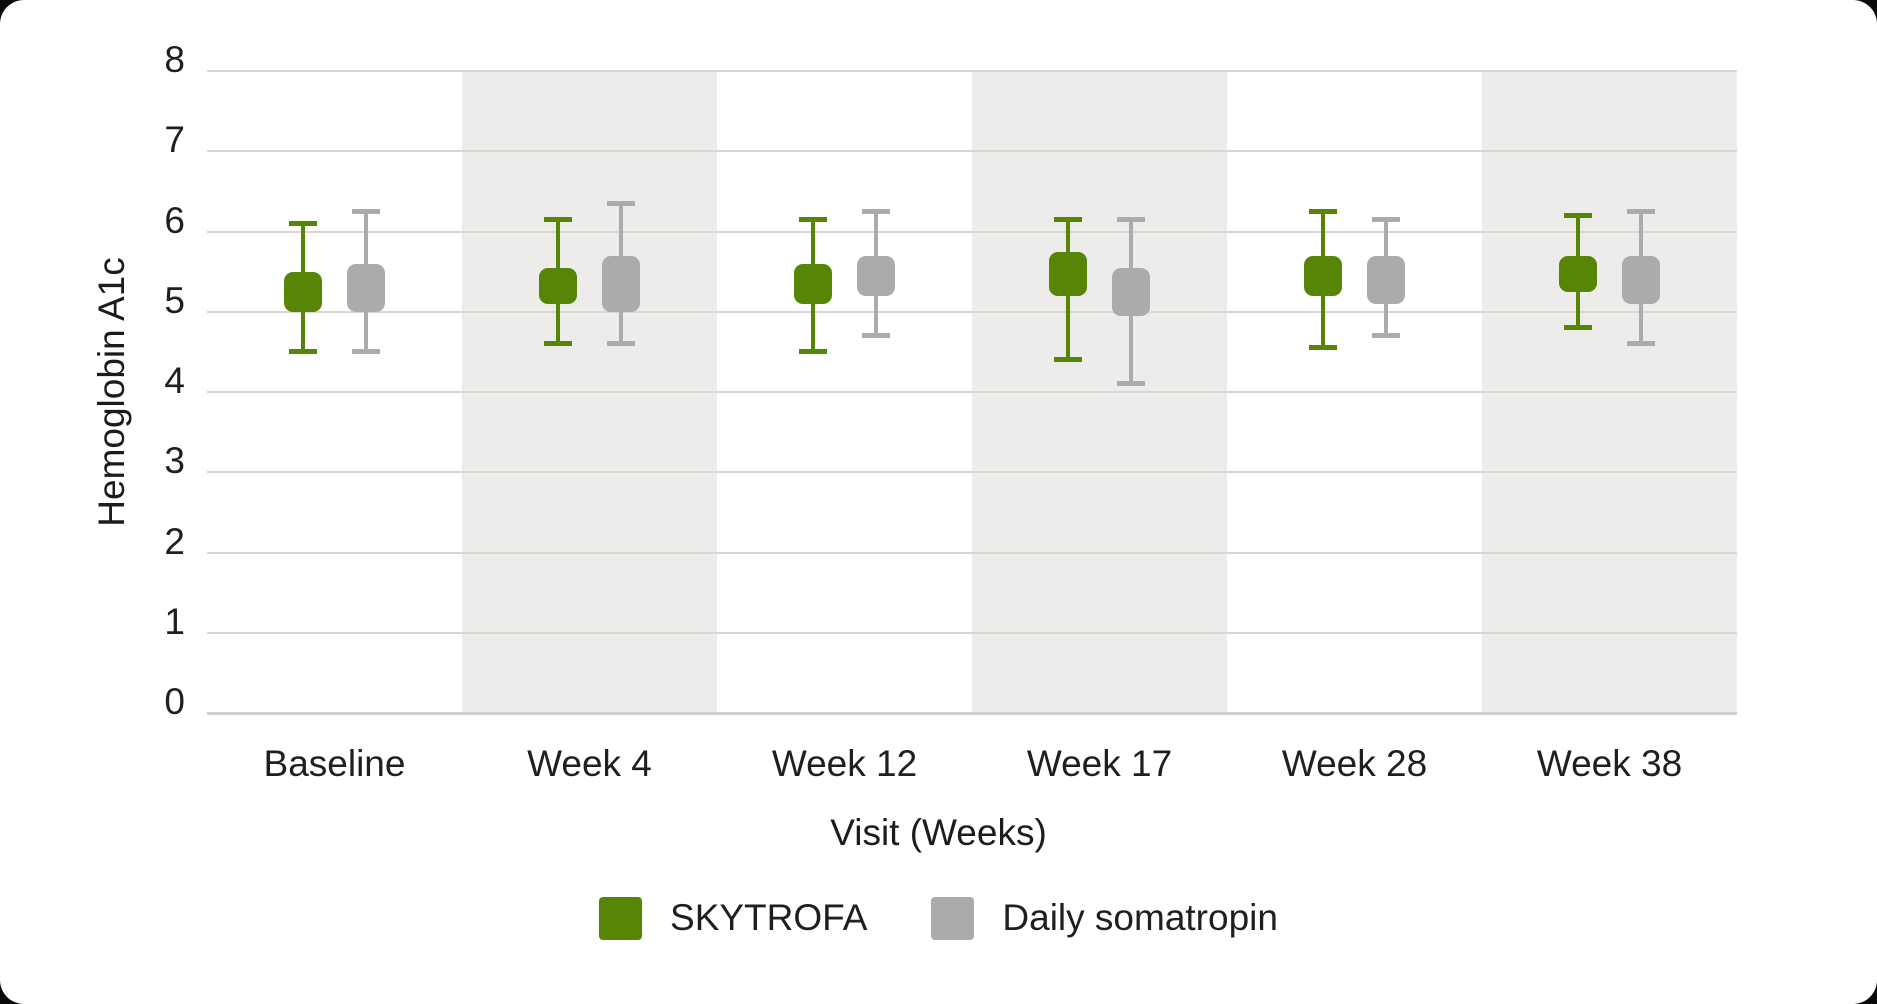  I want to click on y-tick-label: 0, so click(174, 701).